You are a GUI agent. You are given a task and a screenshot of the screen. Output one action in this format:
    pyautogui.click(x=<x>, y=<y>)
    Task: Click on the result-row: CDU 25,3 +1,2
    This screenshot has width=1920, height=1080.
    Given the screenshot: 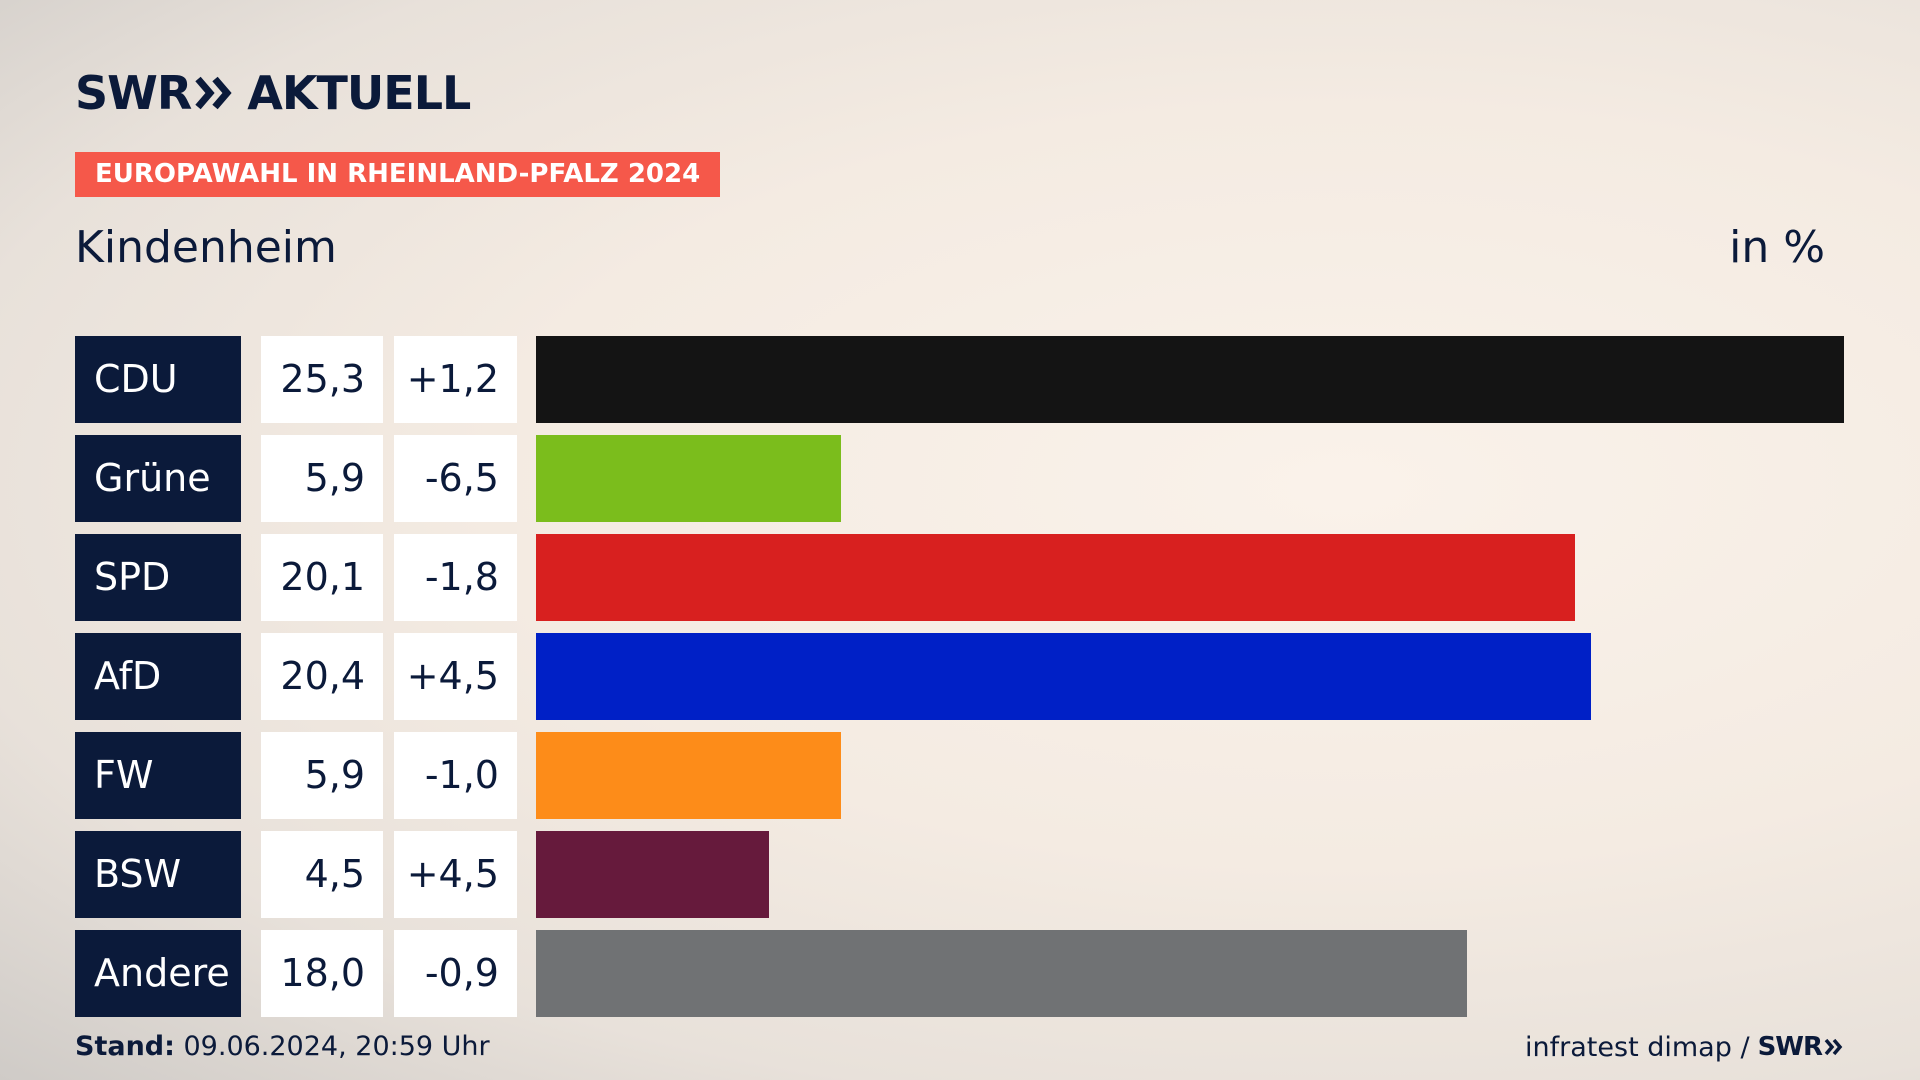 What is the action you would take?
    pyautogui.click(x=960, y=379)
    